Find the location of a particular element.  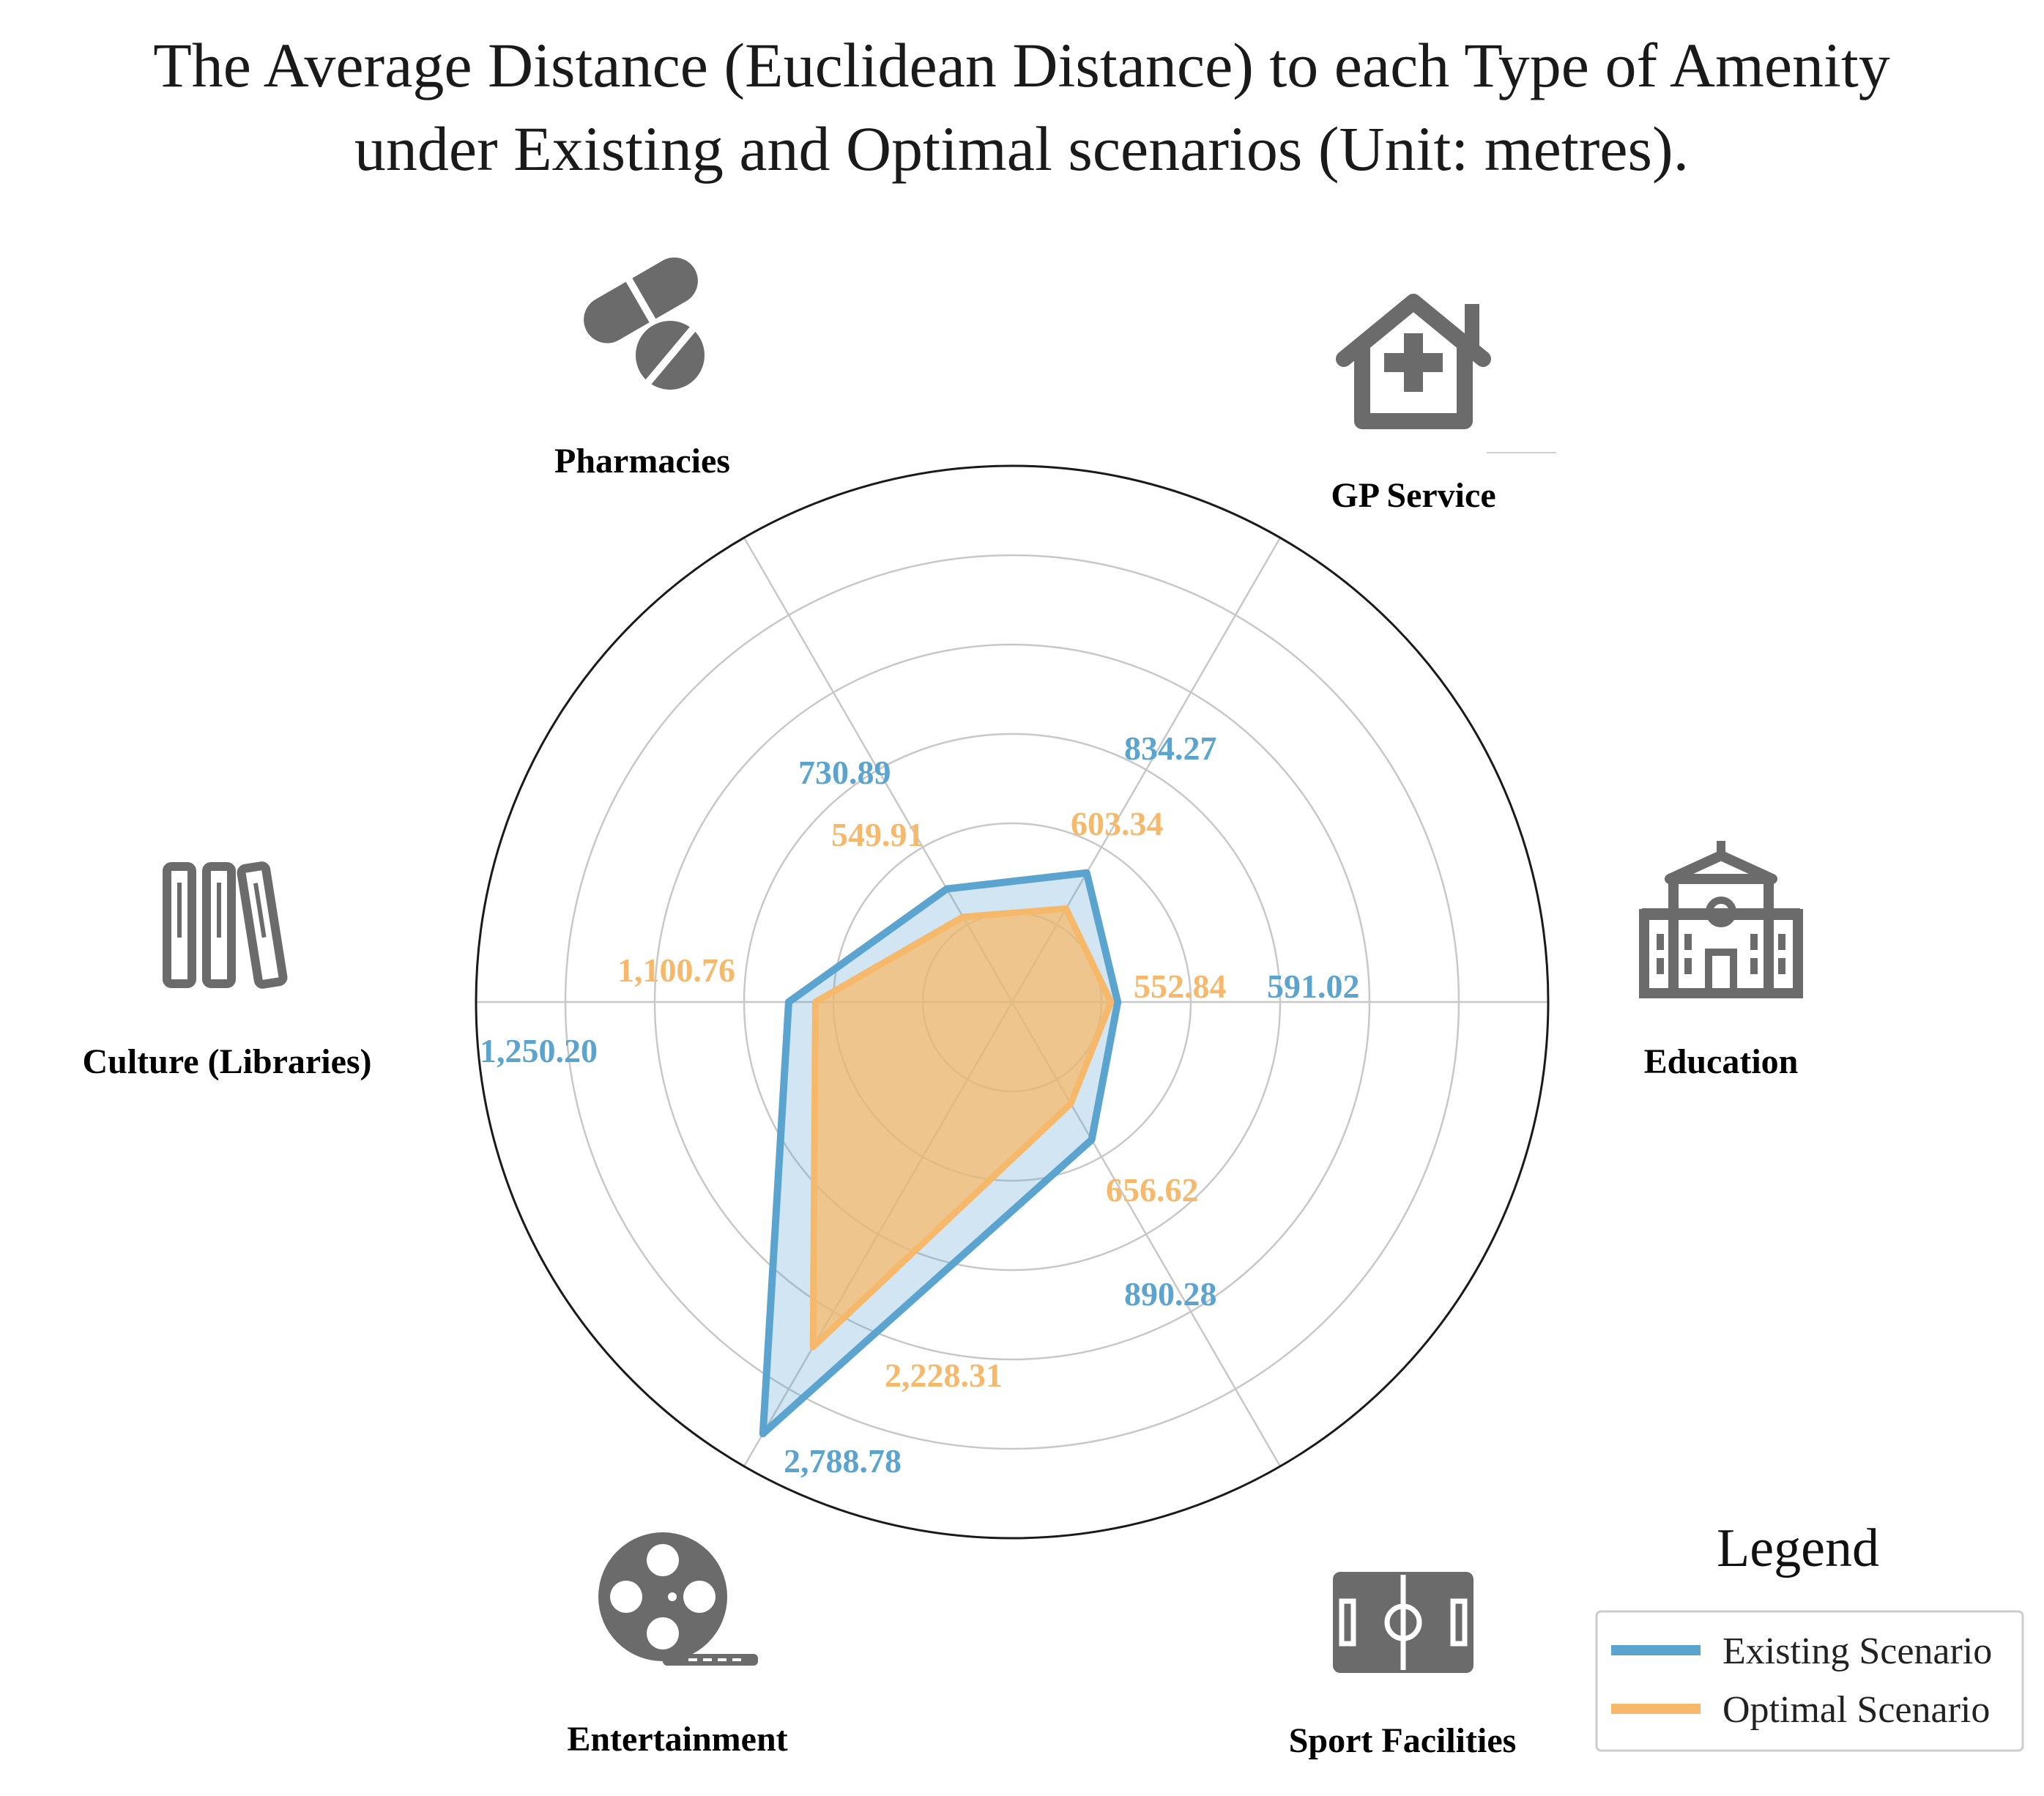

optimal-value-culture: 1,100.76 is located at coordinates (676, 970).